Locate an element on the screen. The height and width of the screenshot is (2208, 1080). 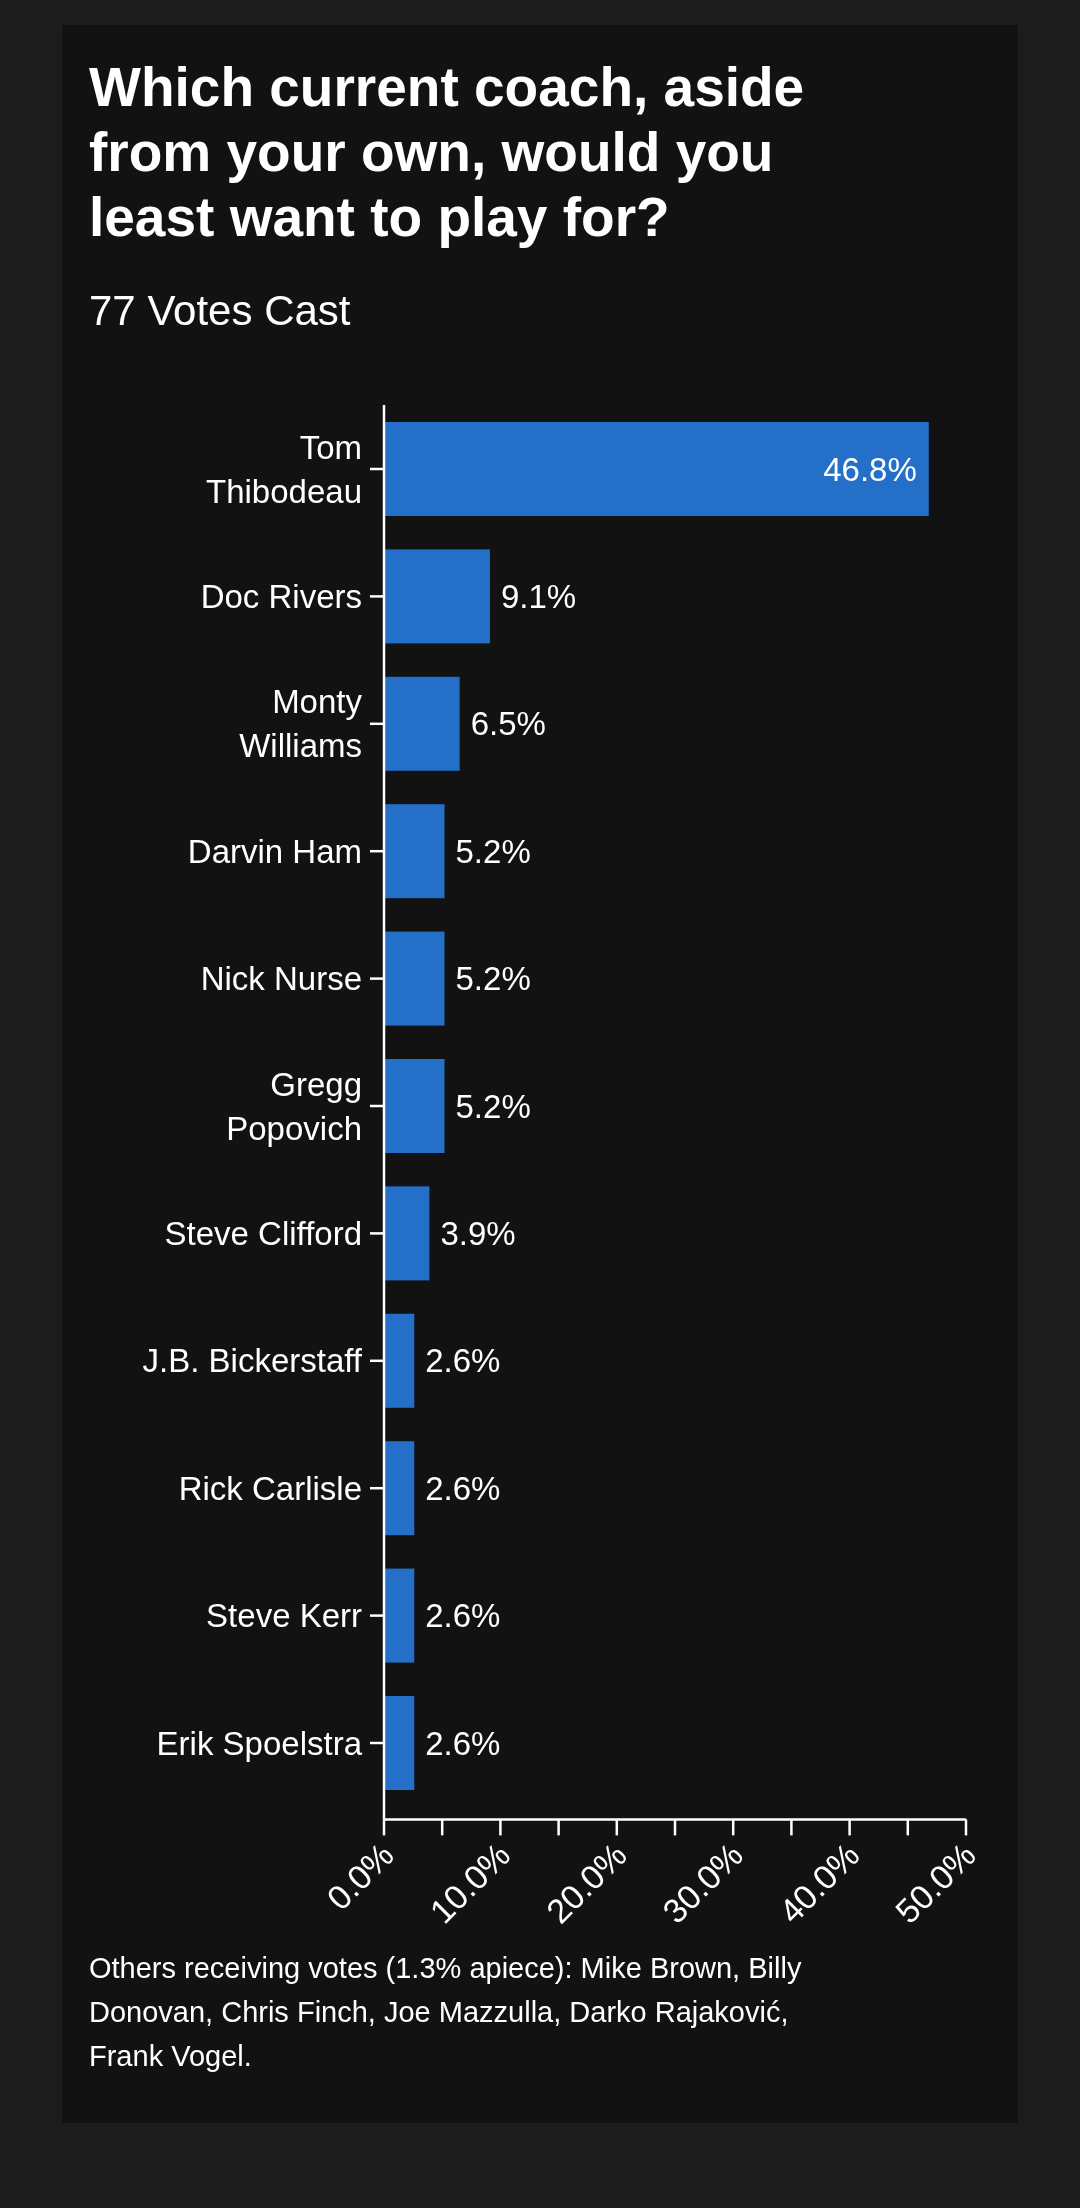
y-tick-label: Steve Kerr is located at coordinates (284, 1616).